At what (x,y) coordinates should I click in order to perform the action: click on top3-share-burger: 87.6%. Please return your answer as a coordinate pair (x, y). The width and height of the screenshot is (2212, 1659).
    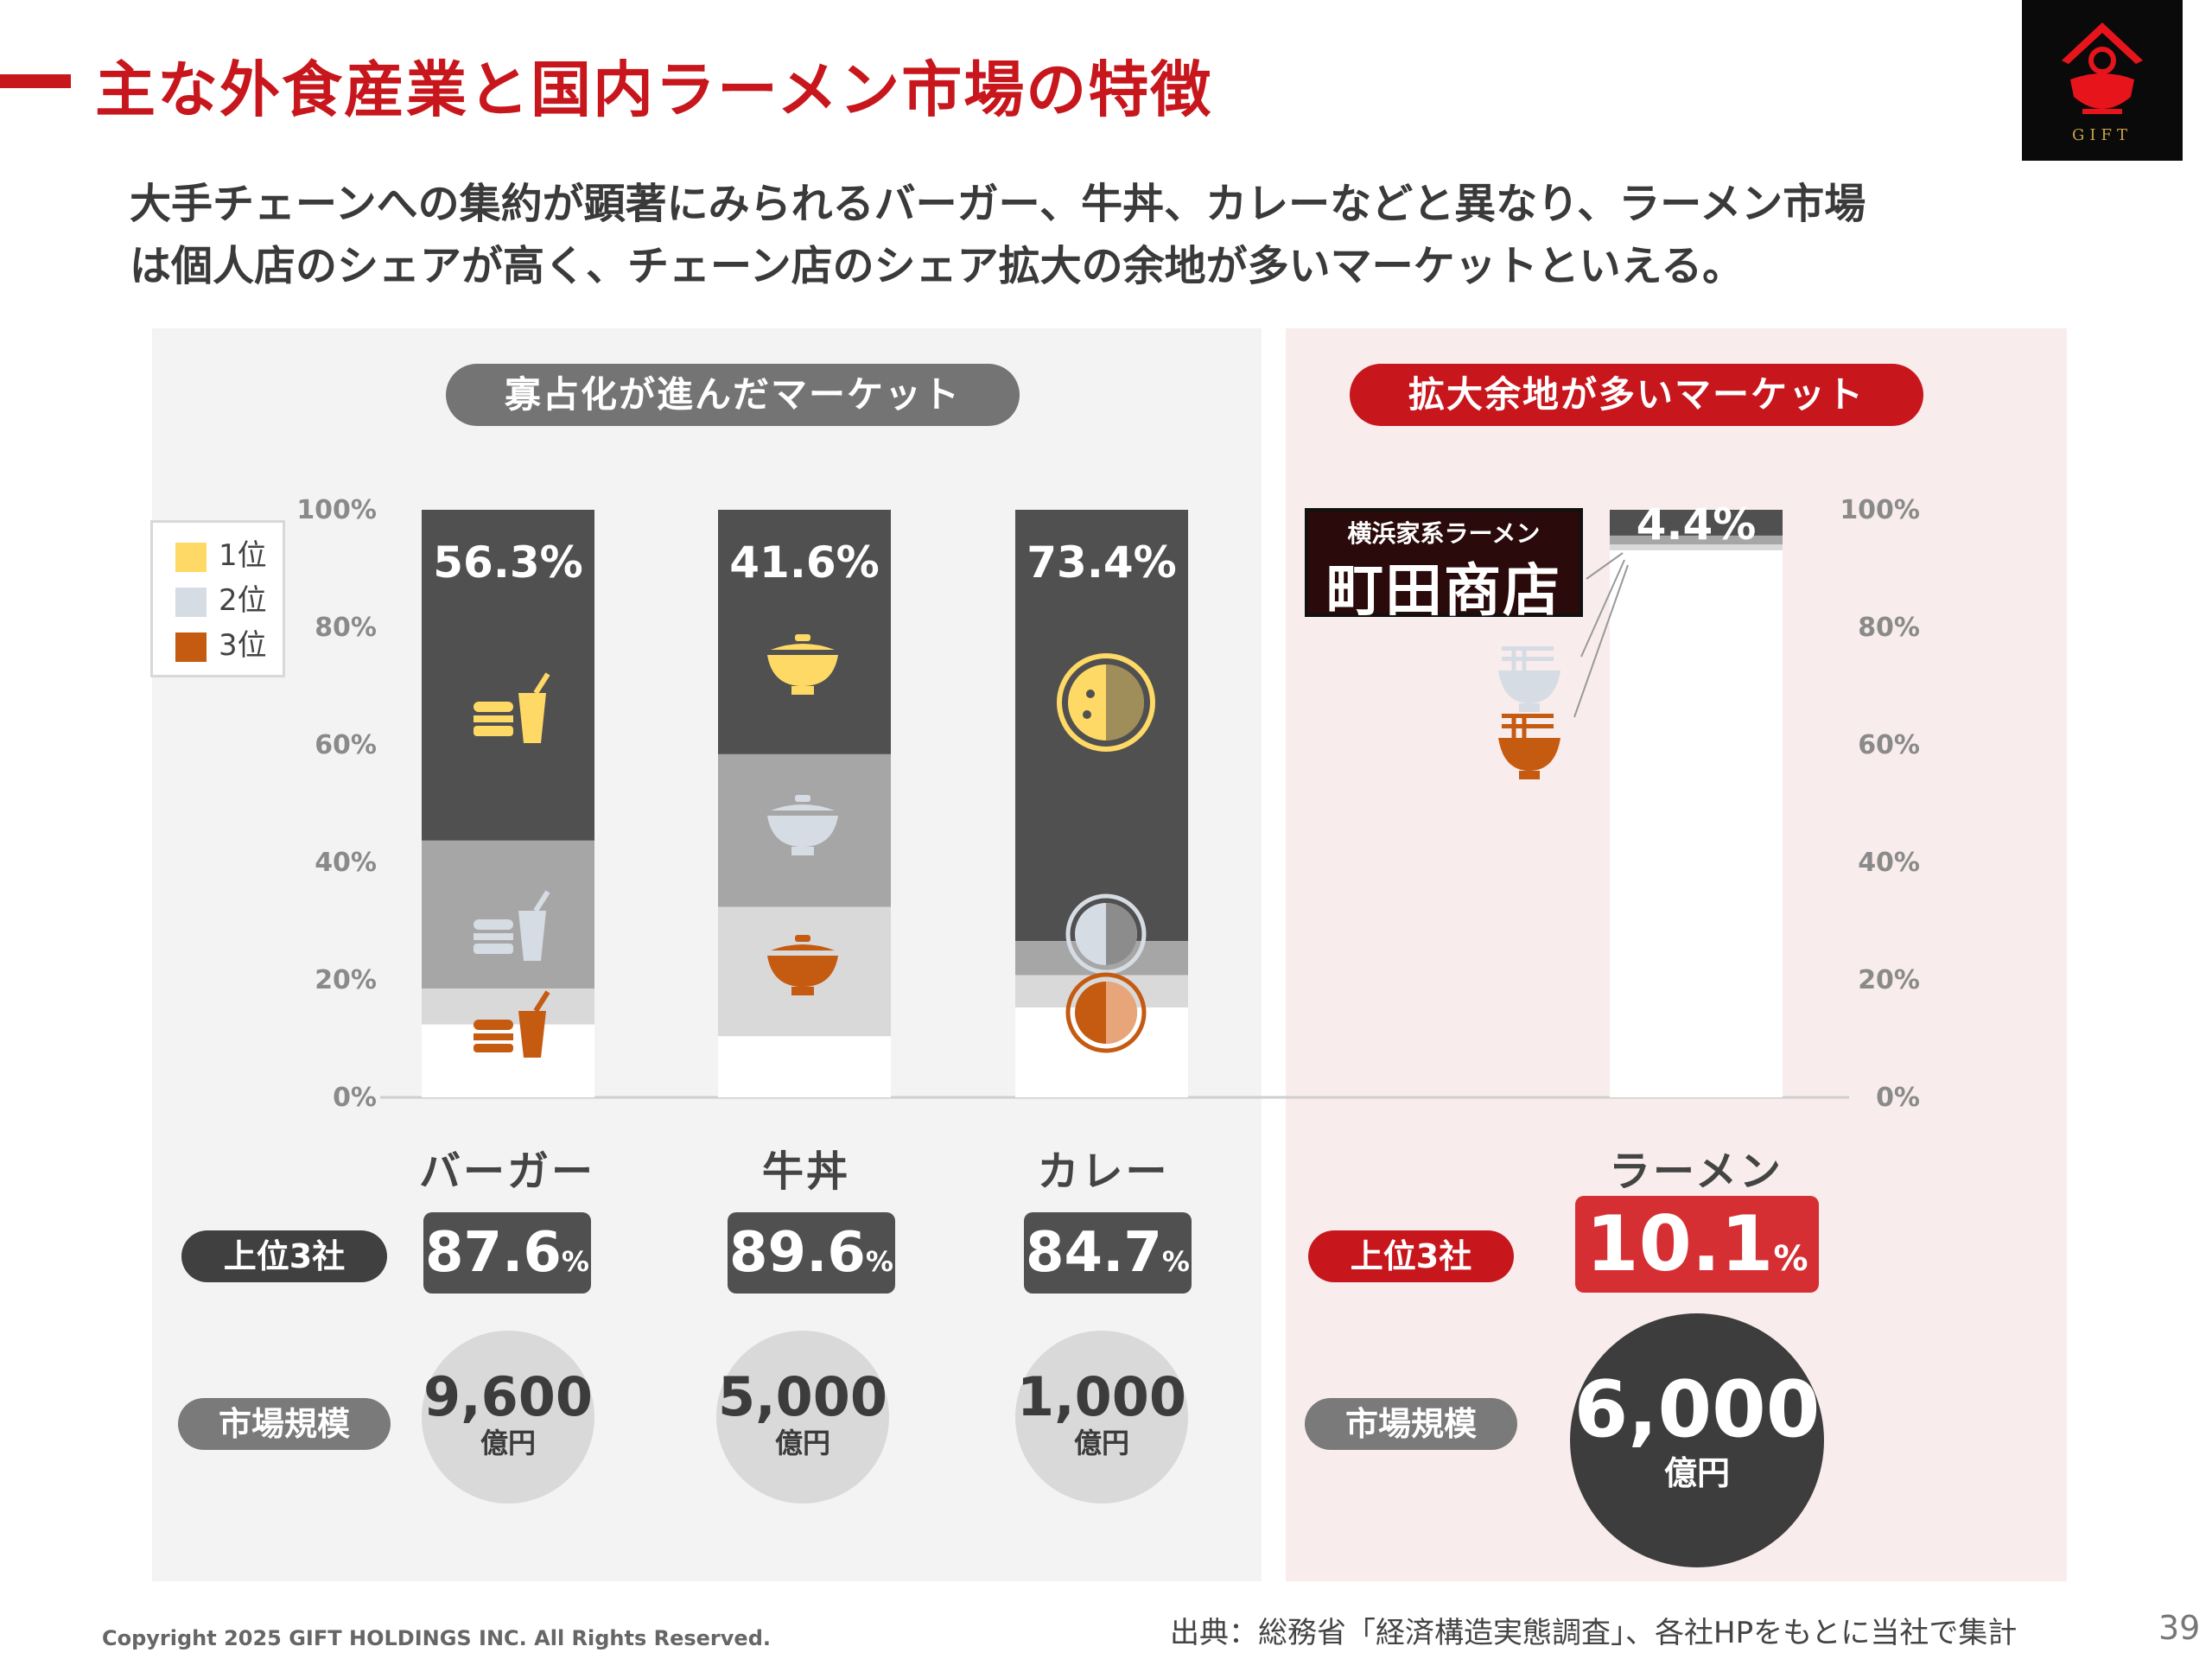
    Looking at the image, I should click on (507, 1253).